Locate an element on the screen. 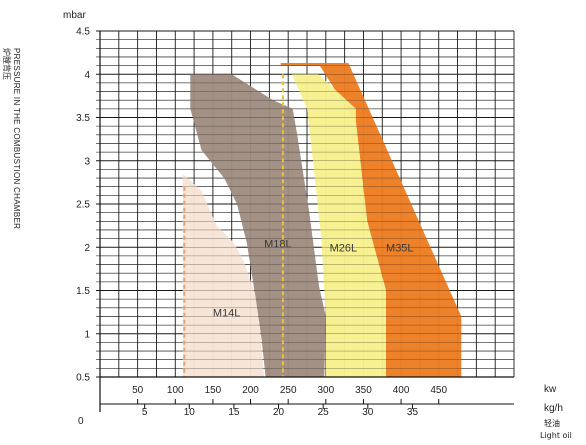 This screenshot has height=445, width=586. kw-tick-label: 250 is located at coordinates (288, 390).